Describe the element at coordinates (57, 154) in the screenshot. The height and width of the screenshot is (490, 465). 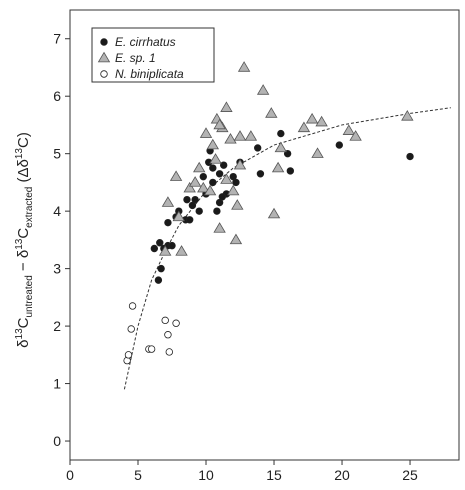
I see `y-tick-label: 5` at that location.